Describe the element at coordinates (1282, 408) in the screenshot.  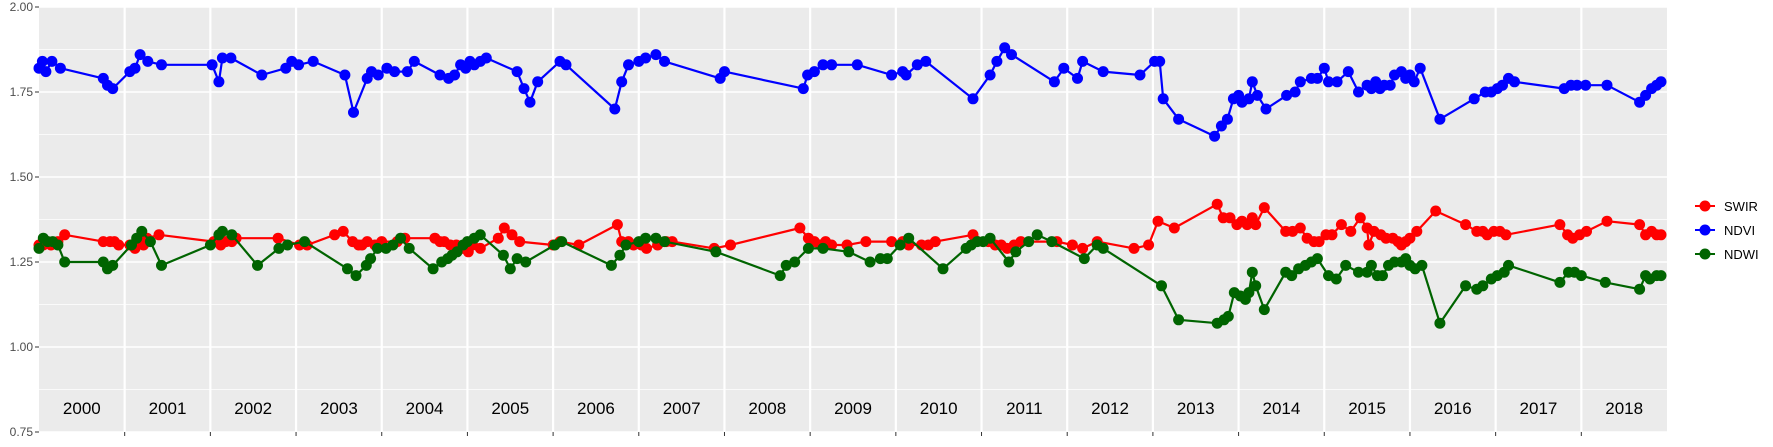
I see `year-label: 2014` at that location.